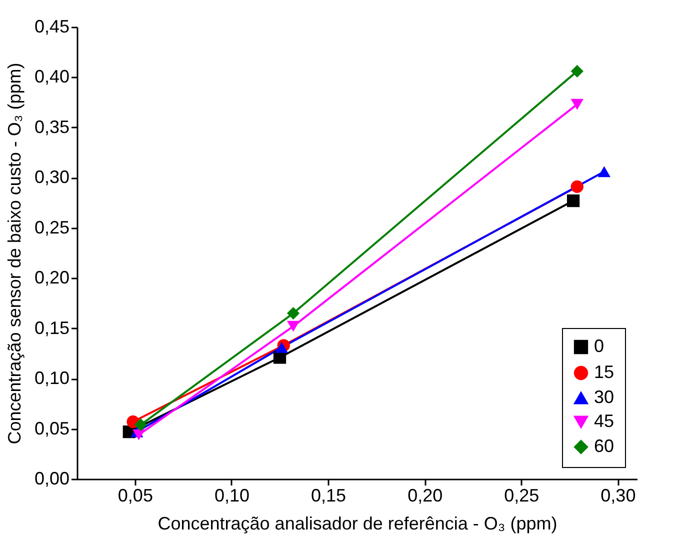 The width and height of the screenshot is (681, 553). Describe the element at coordinates (604, 372) in the screenshot. I see `legend-label: 15` at that location.